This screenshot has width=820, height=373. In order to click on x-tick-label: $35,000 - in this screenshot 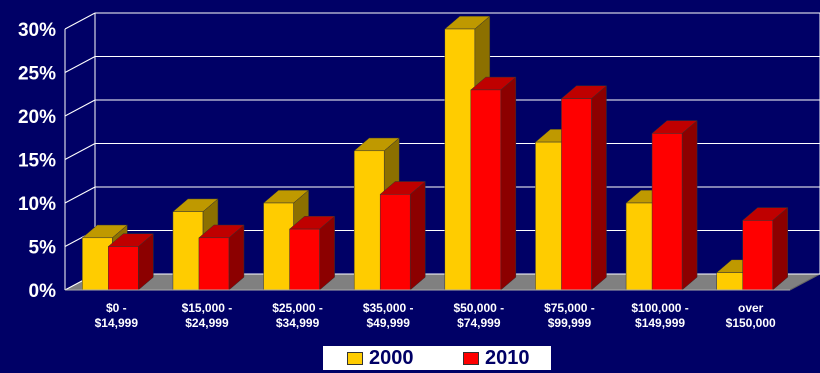, I will do `click(388, 308)`.